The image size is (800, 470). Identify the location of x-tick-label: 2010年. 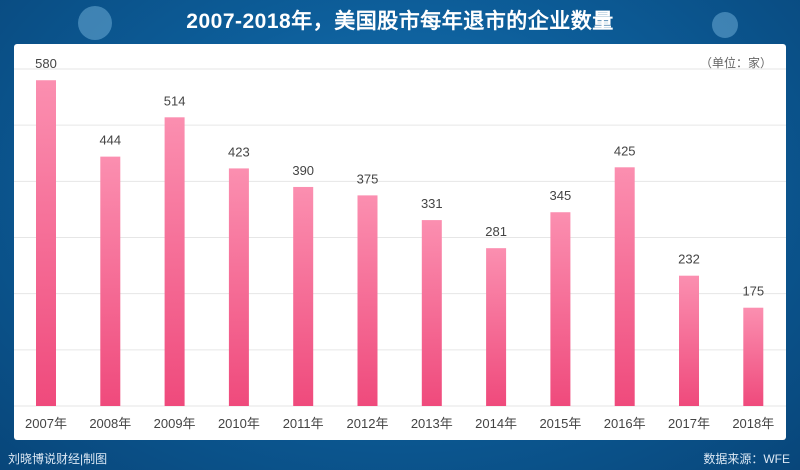
(239, 423).